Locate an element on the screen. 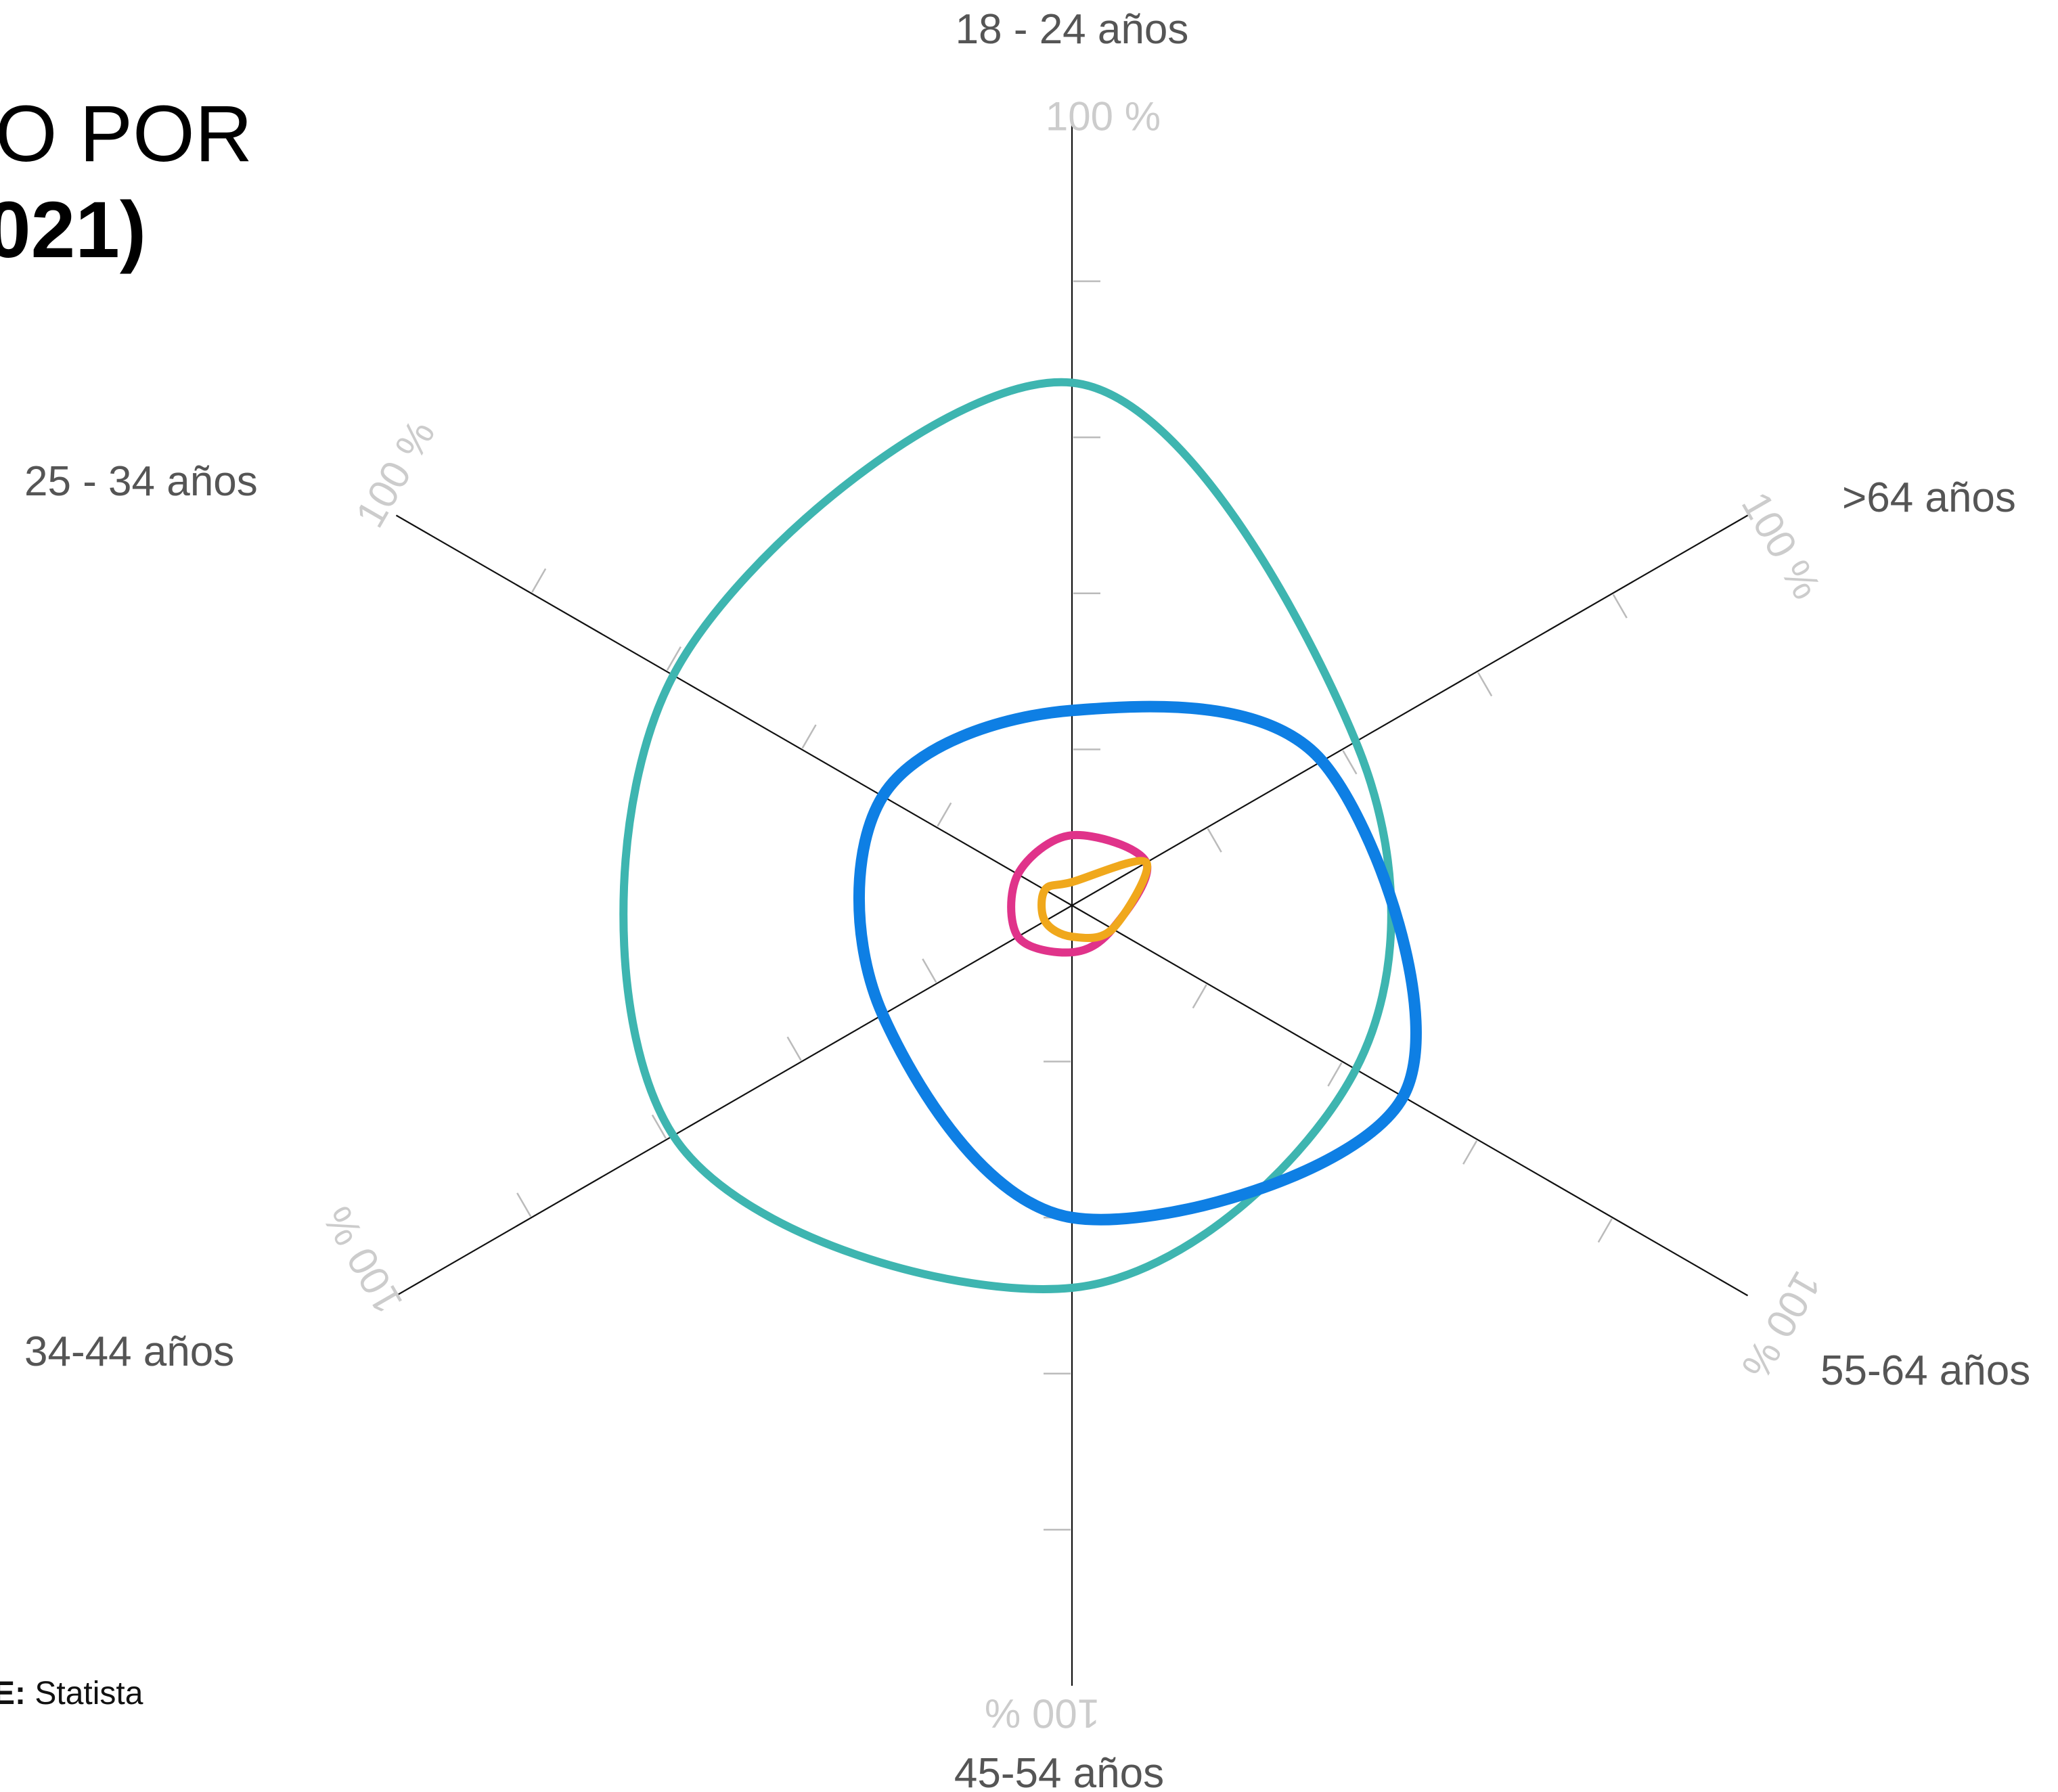 The height and width of the screenshot is (1792, 2058). chart-title-line2: 021) is located at coordinates (73, 230).